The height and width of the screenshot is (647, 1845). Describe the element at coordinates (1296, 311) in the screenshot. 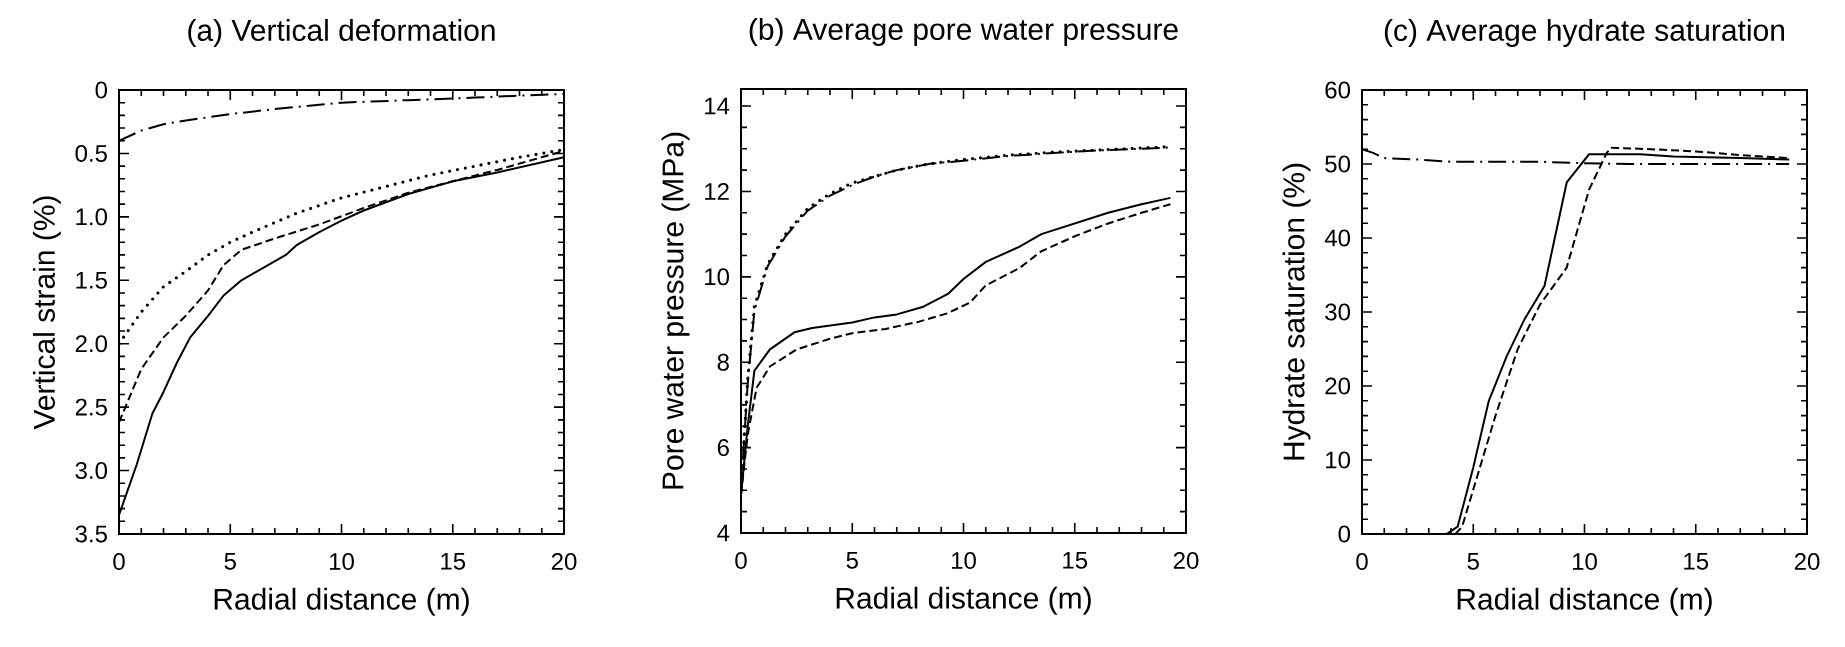

I see `y-axis-title: Hydrate saturation (%)` at that location.